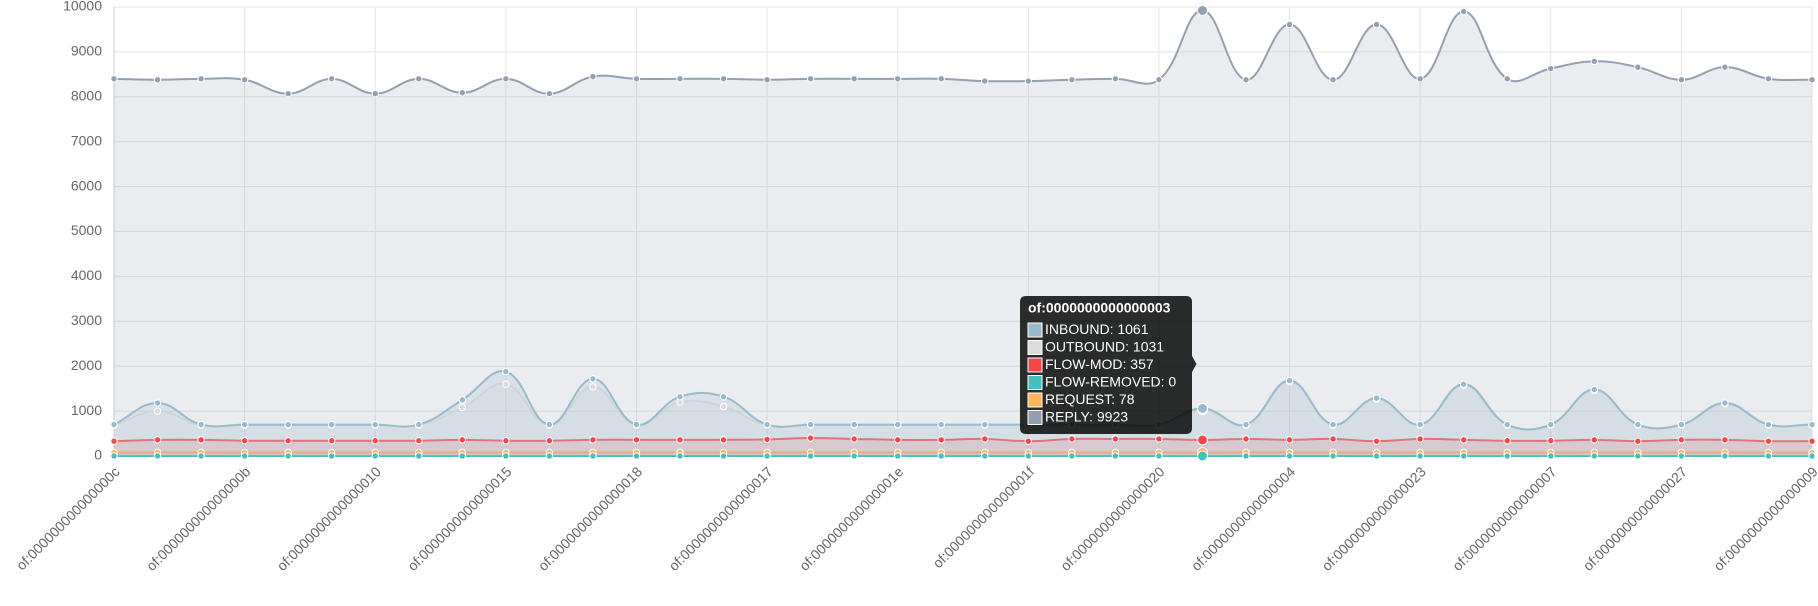 Image resolution: width=1818 pixels, height=606 pixels. What do you see at coordinates (82, 7) in the screenshot?
I see `y-tick-label: 10000` at bounding box center [82, 7].